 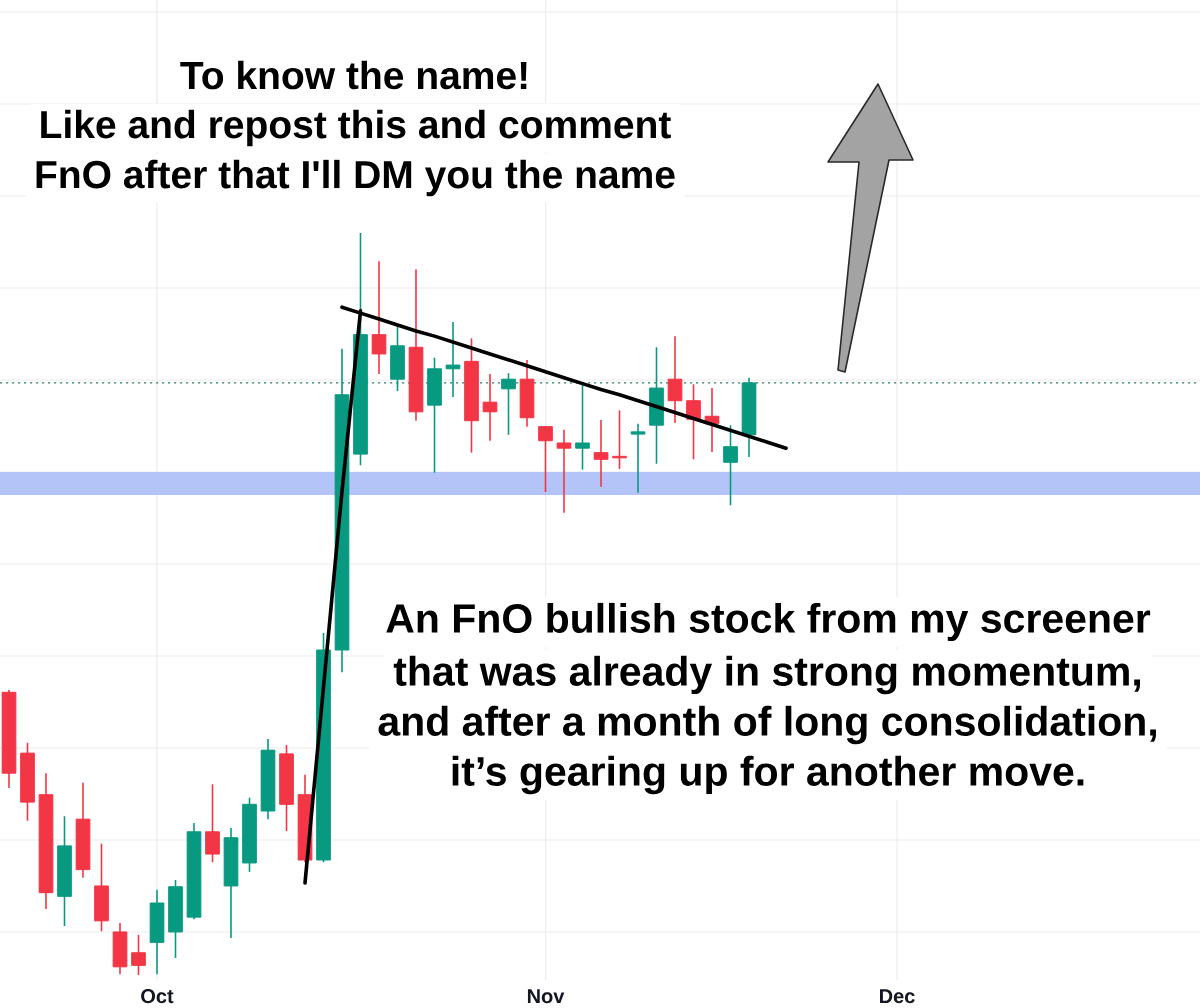 What do you see at coordinates (897, 996) in the screenshot?
I see `x-tick-label: Dec` at bounding box center [897, 996].